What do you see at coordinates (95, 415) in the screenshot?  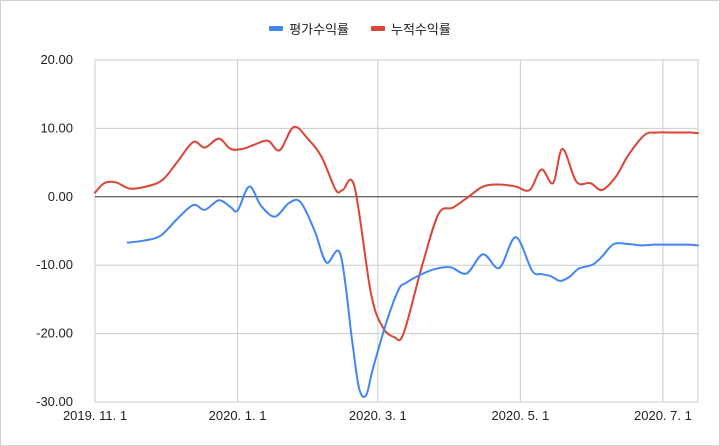 I see `x-tick-label: 2019. 11. 1` at bounding box center [95, 415].